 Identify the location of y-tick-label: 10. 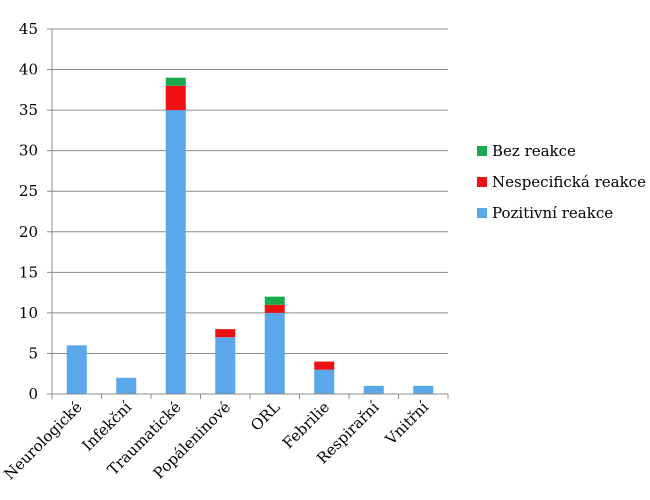
(28, 313).